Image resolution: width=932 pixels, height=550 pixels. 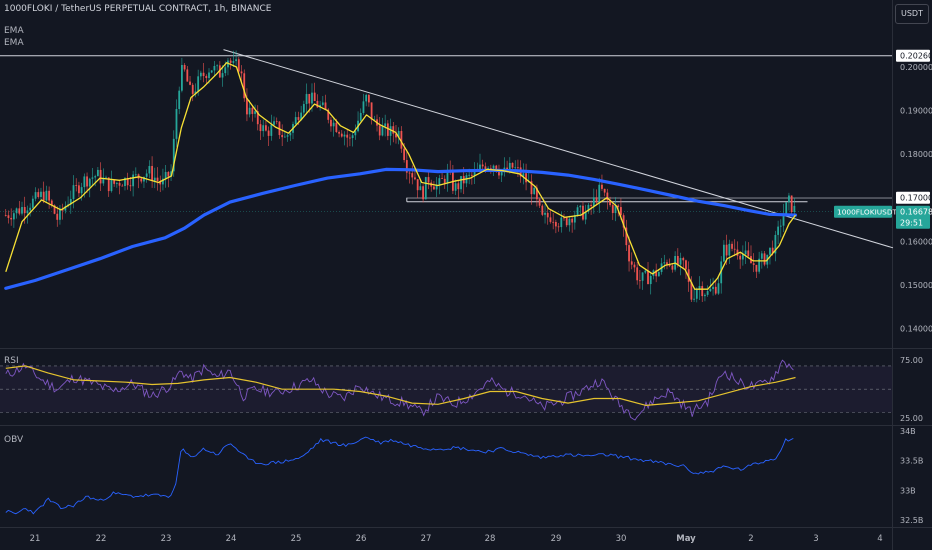 What do you see at coordinates (911, 418) in the screenshot?
I see `rsi-tick-label: 25.00` at bounding box center [911, 418].